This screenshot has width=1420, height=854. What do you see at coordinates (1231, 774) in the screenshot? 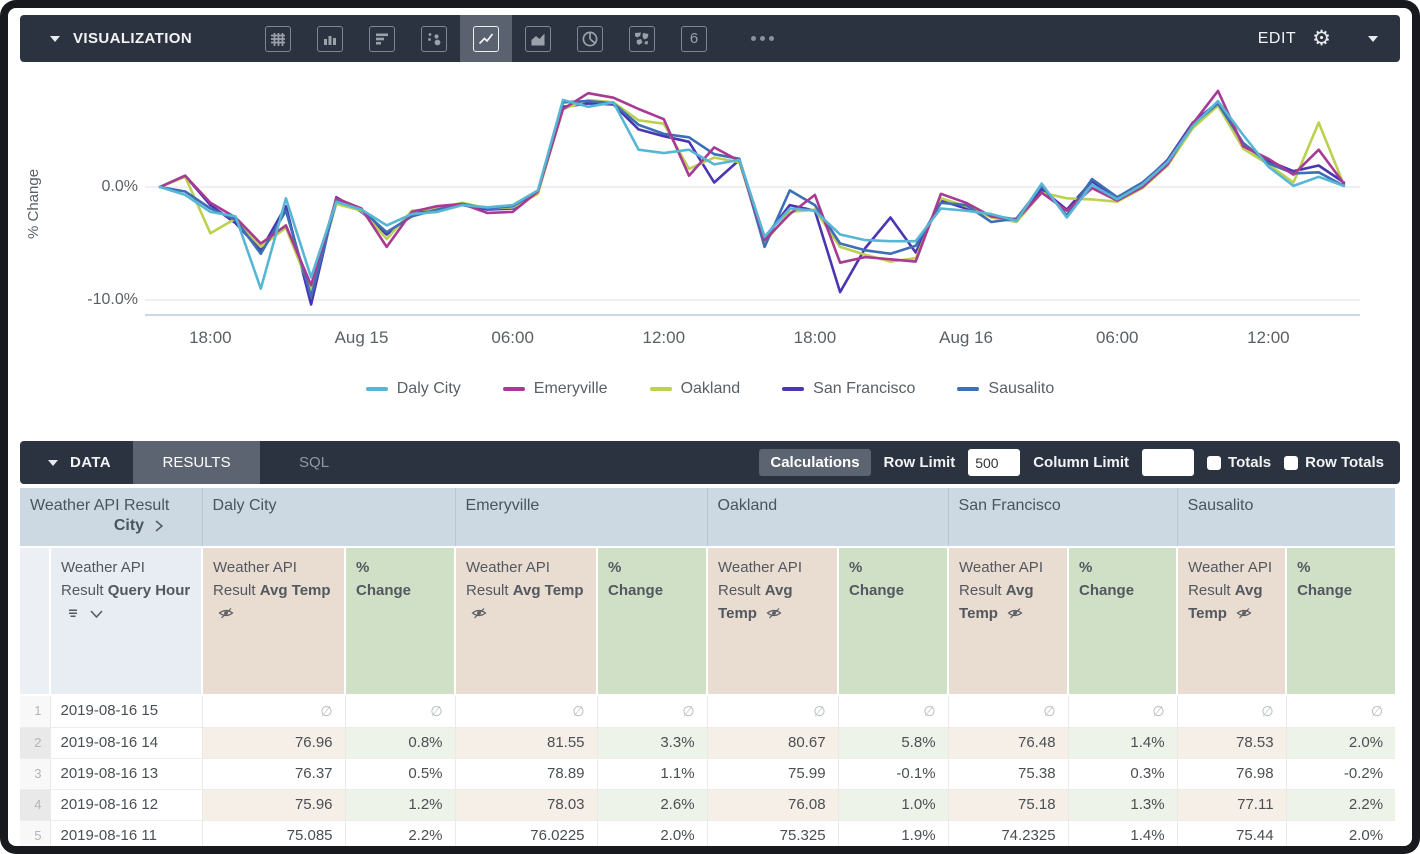
I see `avg-temp-cell: 76.98` at bounding box center [1231, 774].